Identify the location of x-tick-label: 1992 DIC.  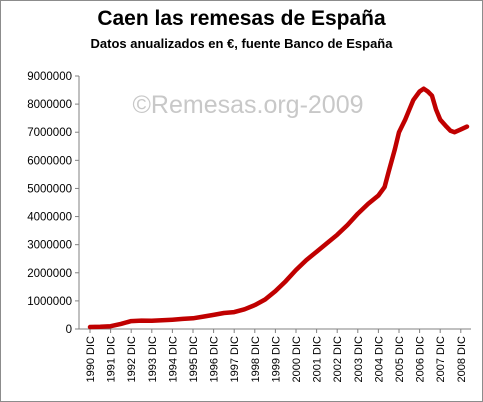
(132, 359).